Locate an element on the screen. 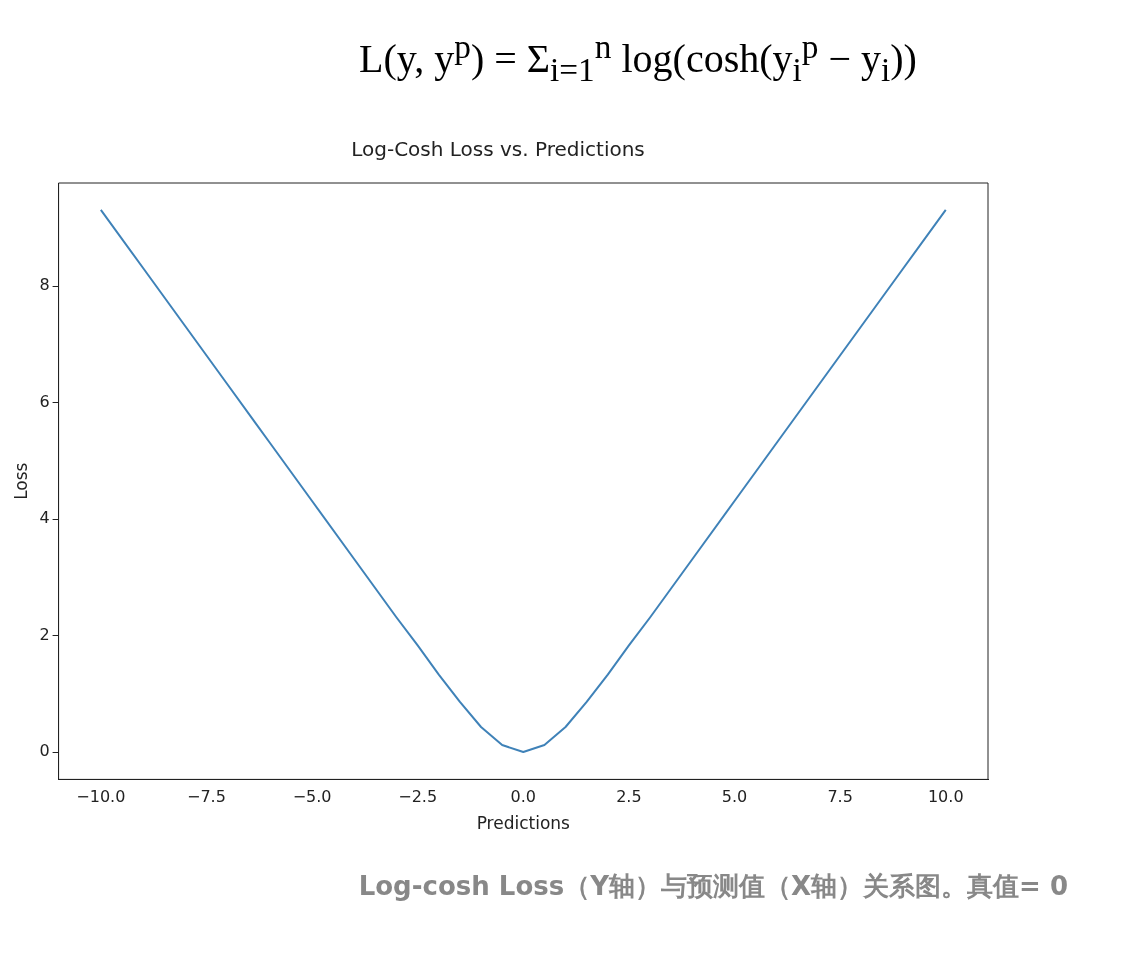 The height and width of the screenshot is (980, 1122). y-axis-title: Loss is located at coordinates (20, 481).